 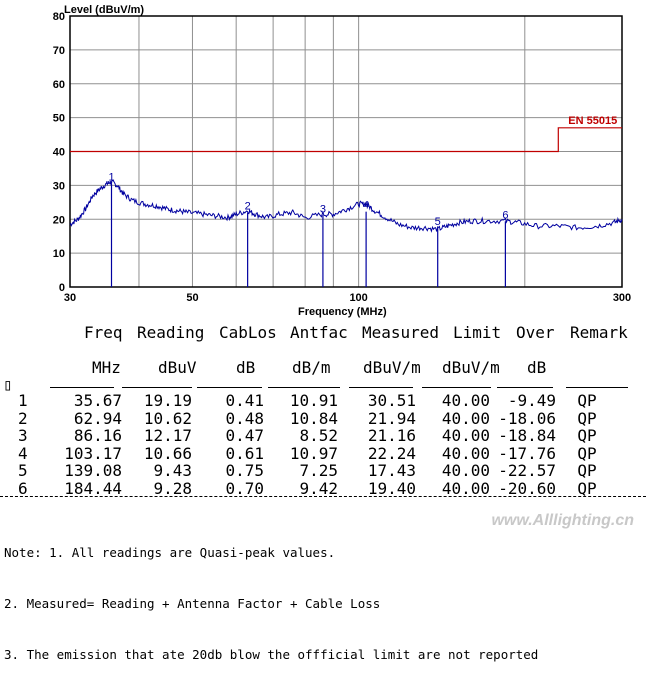 What do you see at coordinates (531, 400) in the screenshot?
I see `table-cell: -9.49` at bounding box center [531, 400].